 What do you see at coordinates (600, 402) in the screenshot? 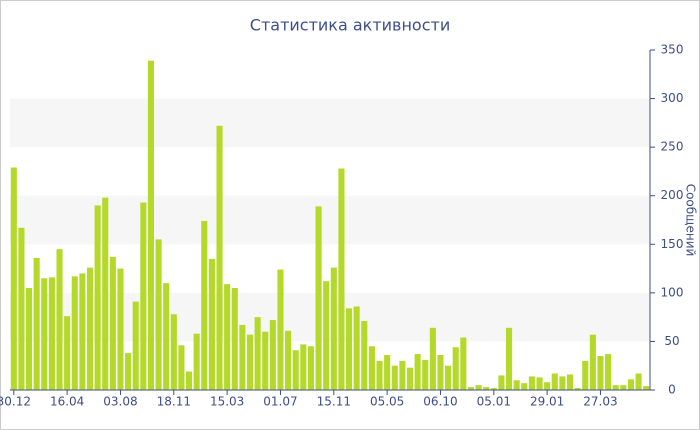
I see `x-tick-label: 27.03` at bounding box center [600, 402].